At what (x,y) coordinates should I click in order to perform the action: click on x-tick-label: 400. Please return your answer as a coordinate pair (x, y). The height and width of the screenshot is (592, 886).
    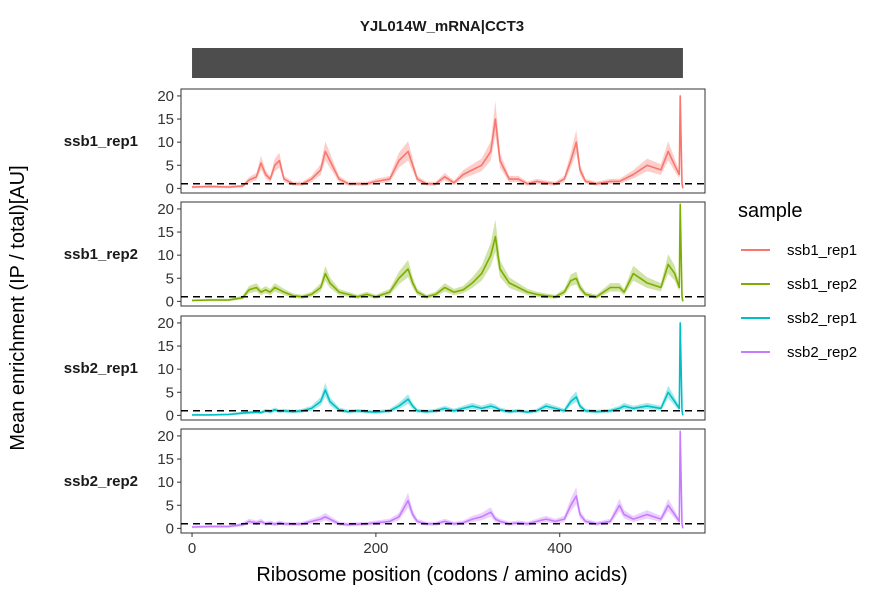
    Looking at the image, I should click on (559, 548).